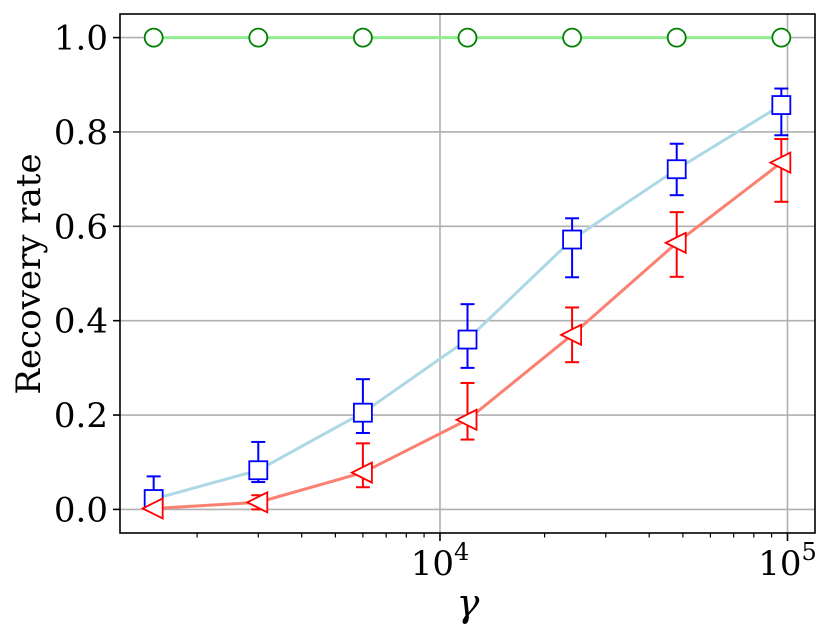 The height and width of the screenshot is (638, 831). Describe the element at coordinates (81, 133) in the screenshot. I see `y-tick-label: 0.8` at that location.